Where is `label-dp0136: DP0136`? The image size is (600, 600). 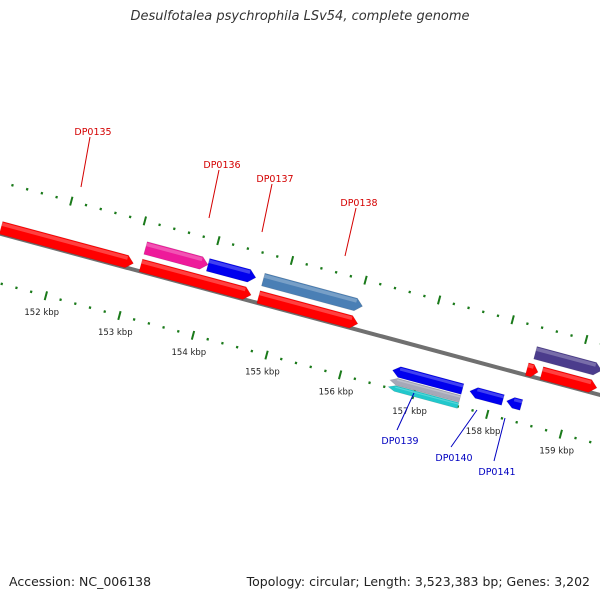
label-dp0136: DP0136 is located at coordinates (221, 165).